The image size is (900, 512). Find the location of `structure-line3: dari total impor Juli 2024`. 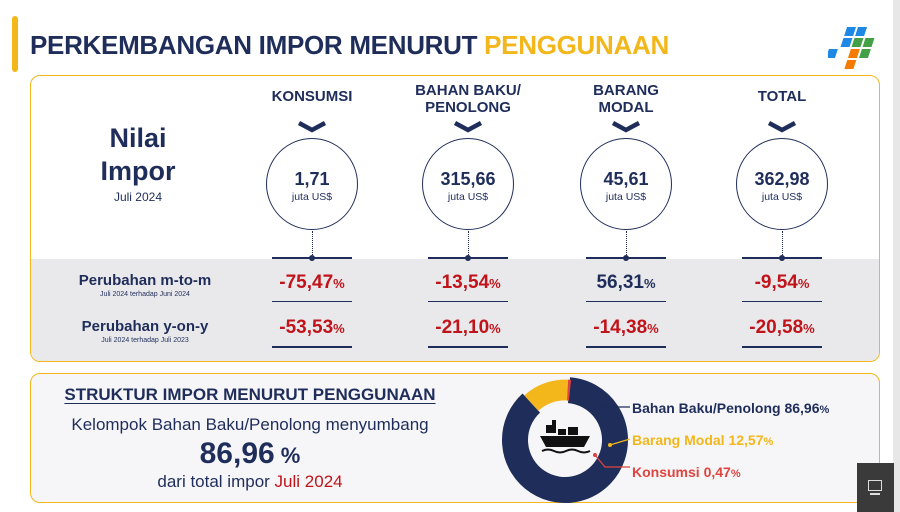

structure-line3: dari total impor Juli 2024 is located at coordinates (250, 482).